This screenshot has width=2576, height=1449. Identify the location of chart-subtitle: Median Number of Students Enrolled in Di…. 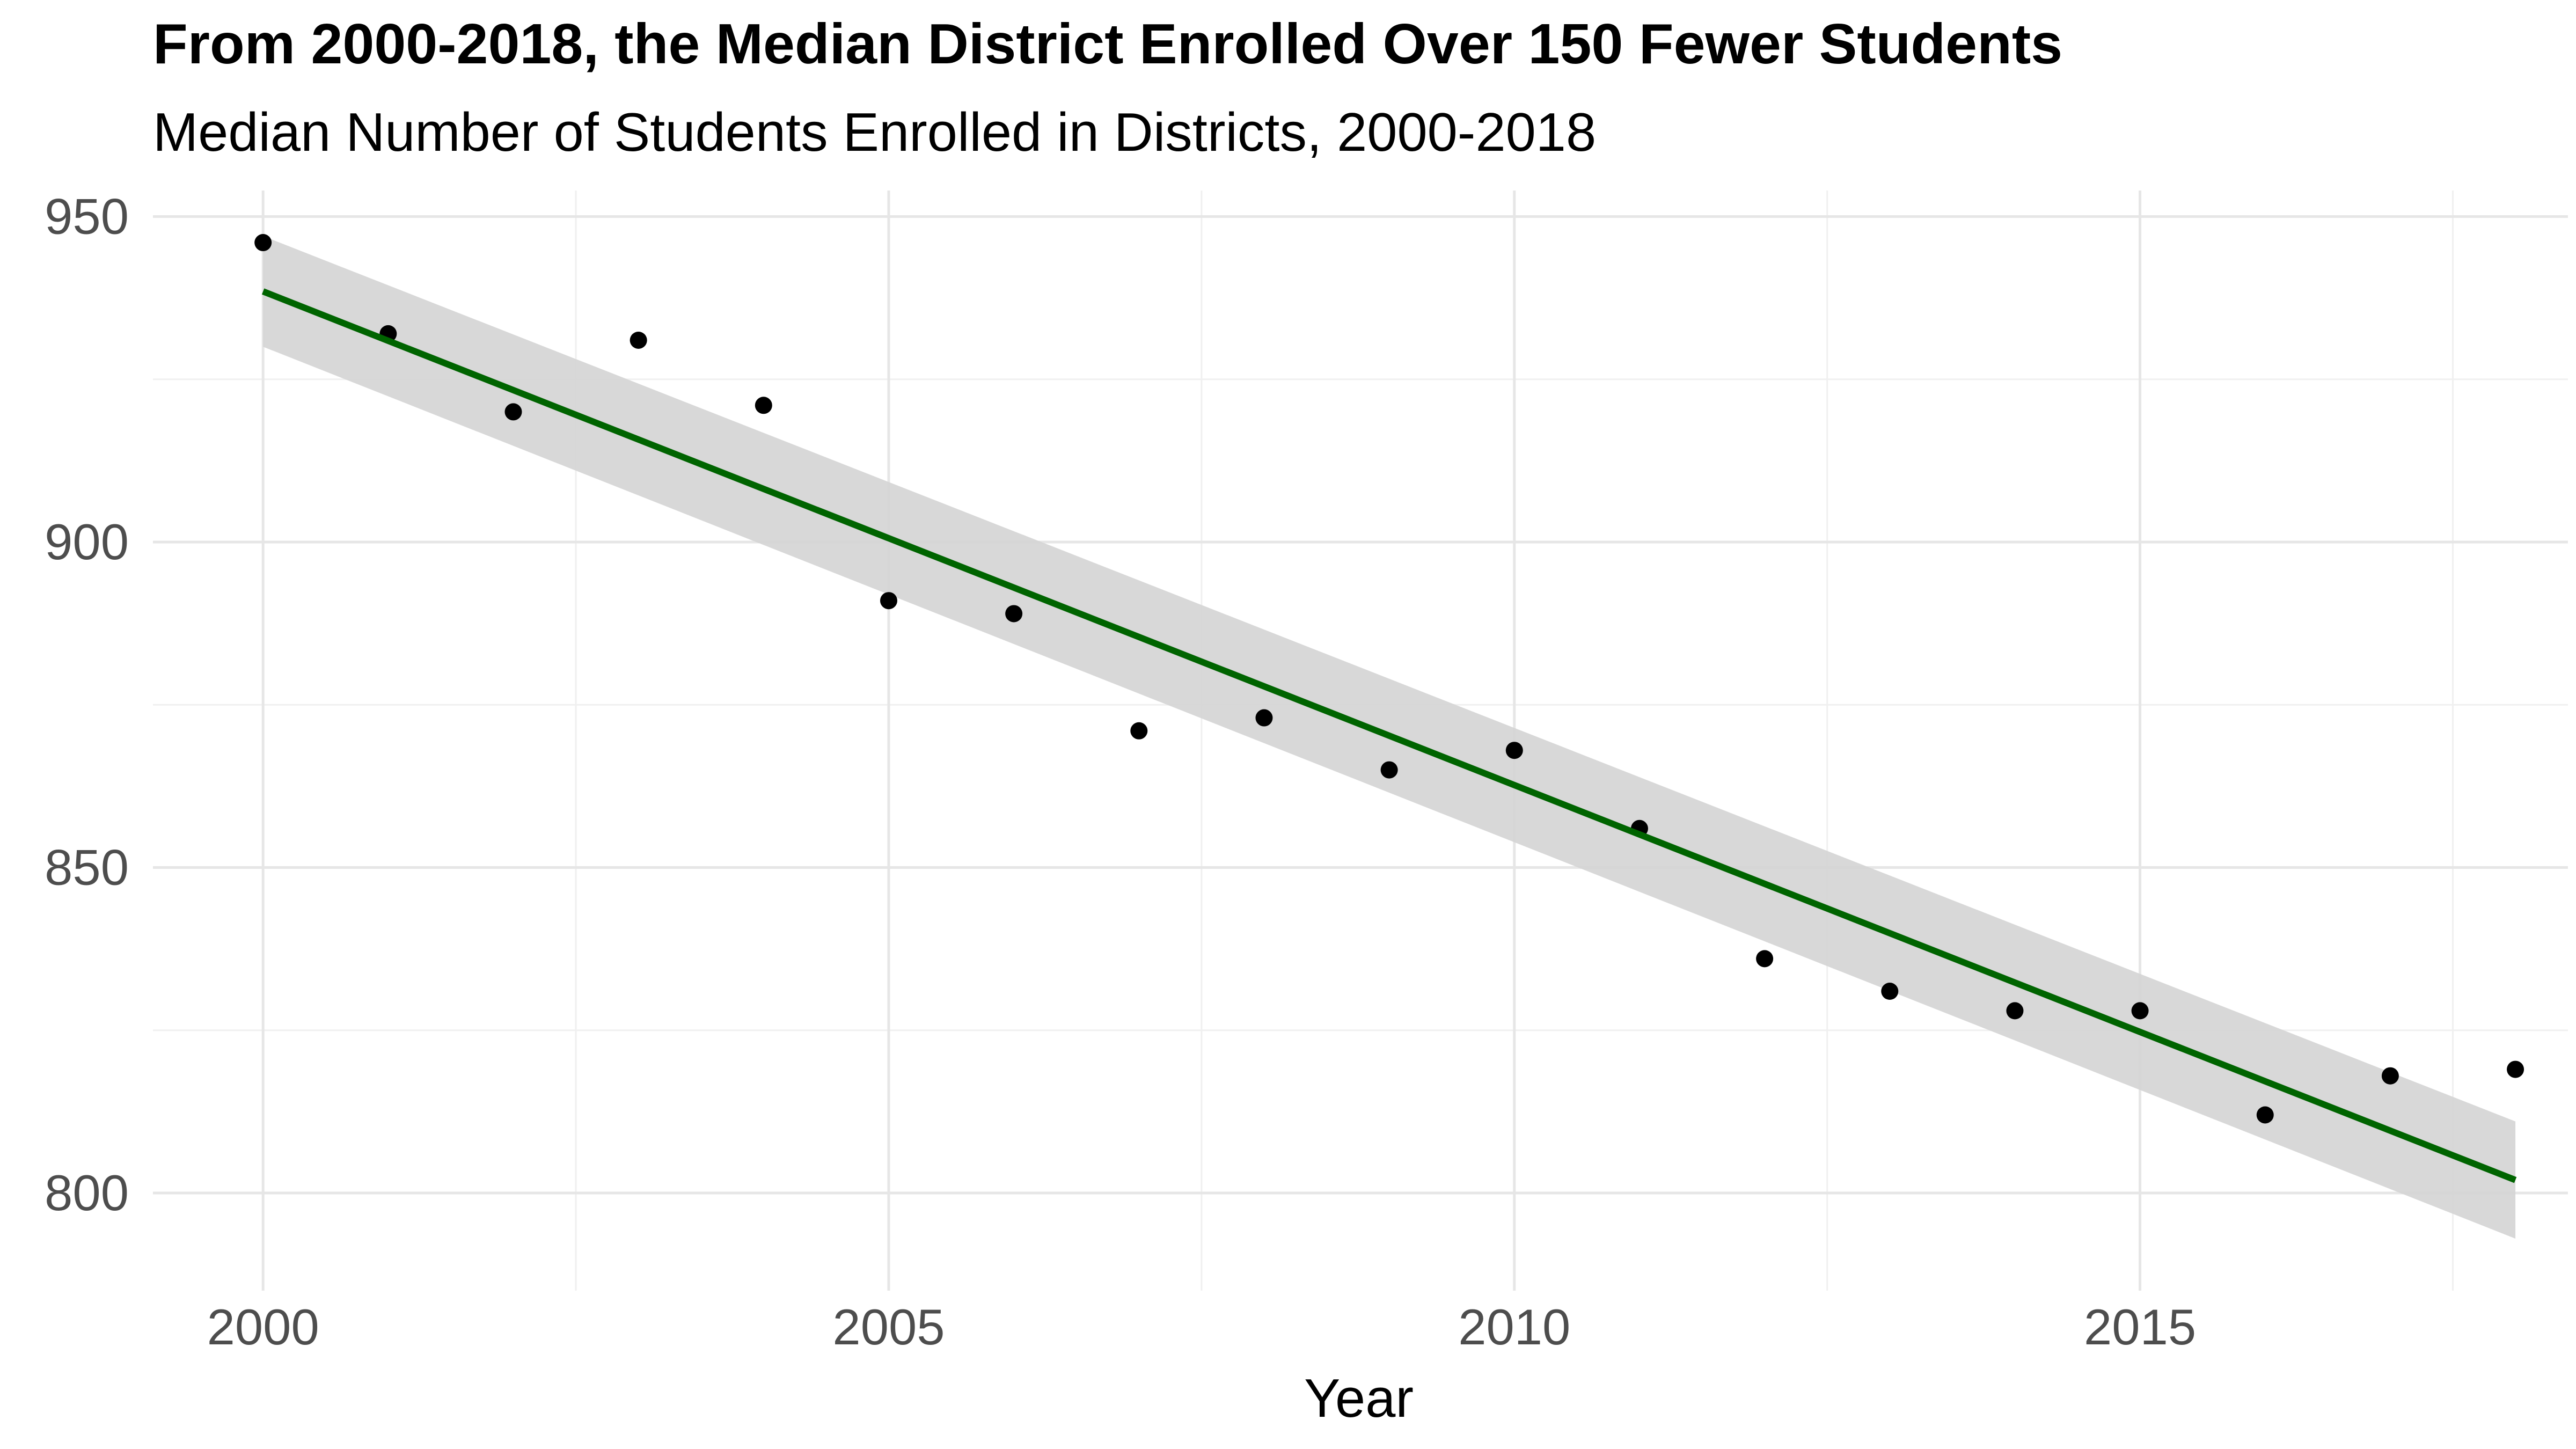
(875, 133).